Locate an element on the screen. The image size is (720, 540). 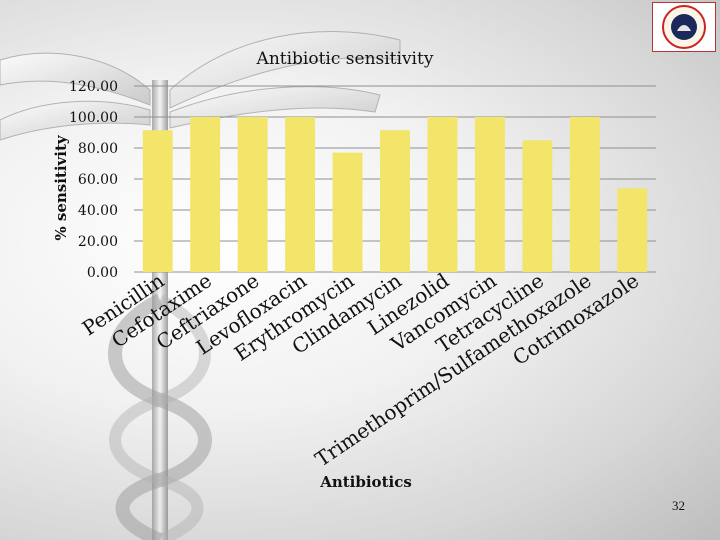
y-tick-label: 60.00 is located at coordinates (98, 180).